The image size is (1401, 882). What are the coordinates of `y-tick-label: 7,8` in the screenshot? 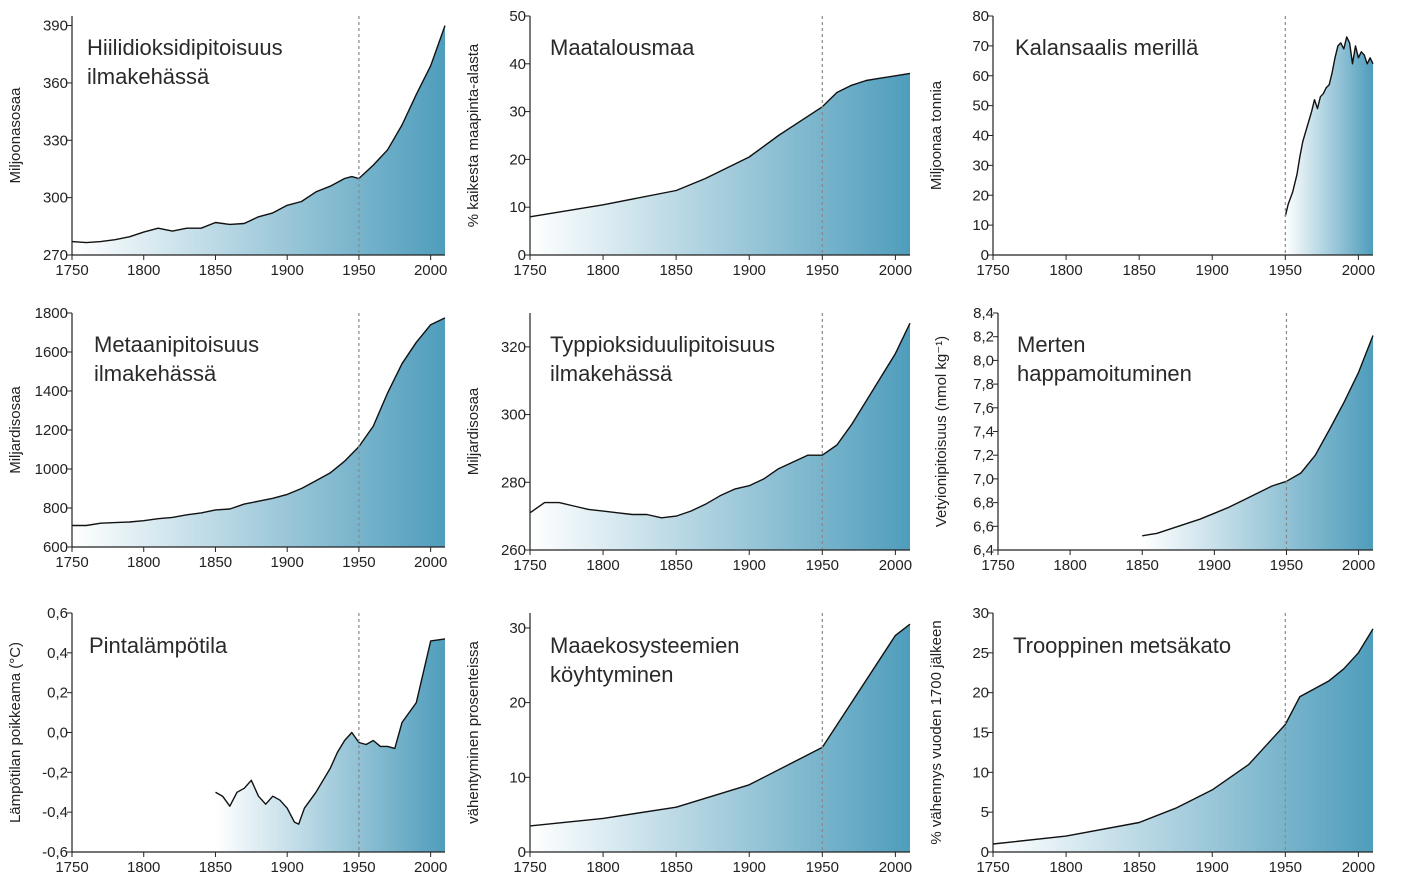 It's located at (983, 384).